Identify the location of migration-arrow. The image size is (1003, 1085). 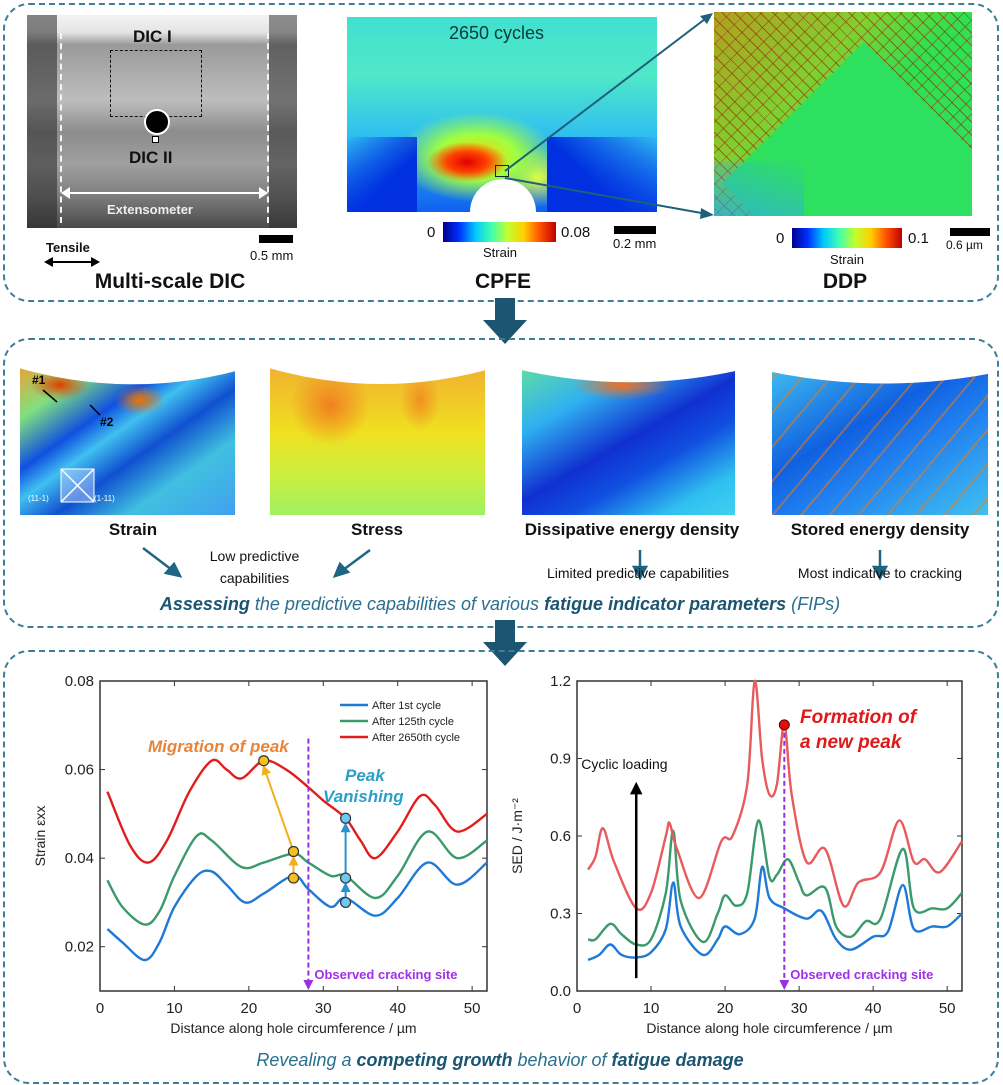
(278, 808).